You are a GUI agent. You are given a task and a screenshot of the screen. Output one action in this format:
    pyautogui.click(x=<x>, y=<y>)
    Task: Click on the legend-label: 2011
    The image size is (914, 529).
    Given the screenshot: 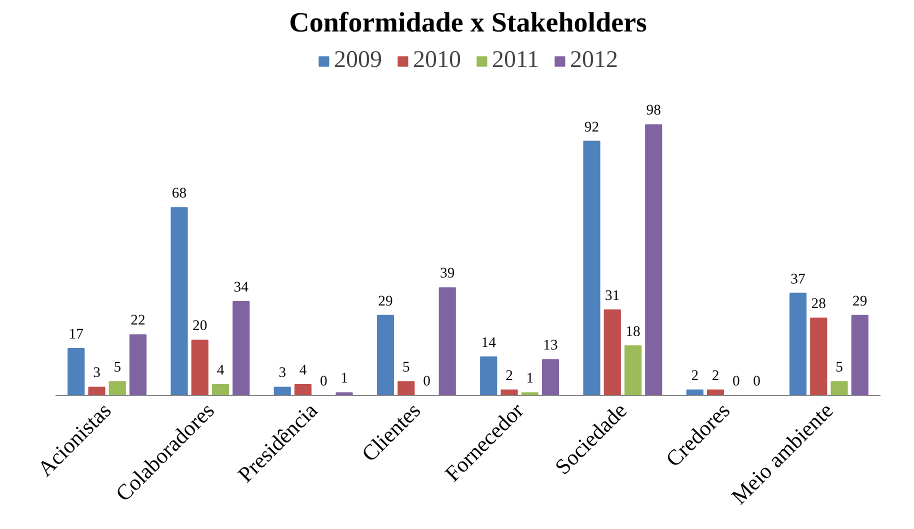 What is the action you would take?
    pyautogui.click(x=516, y=60)
    